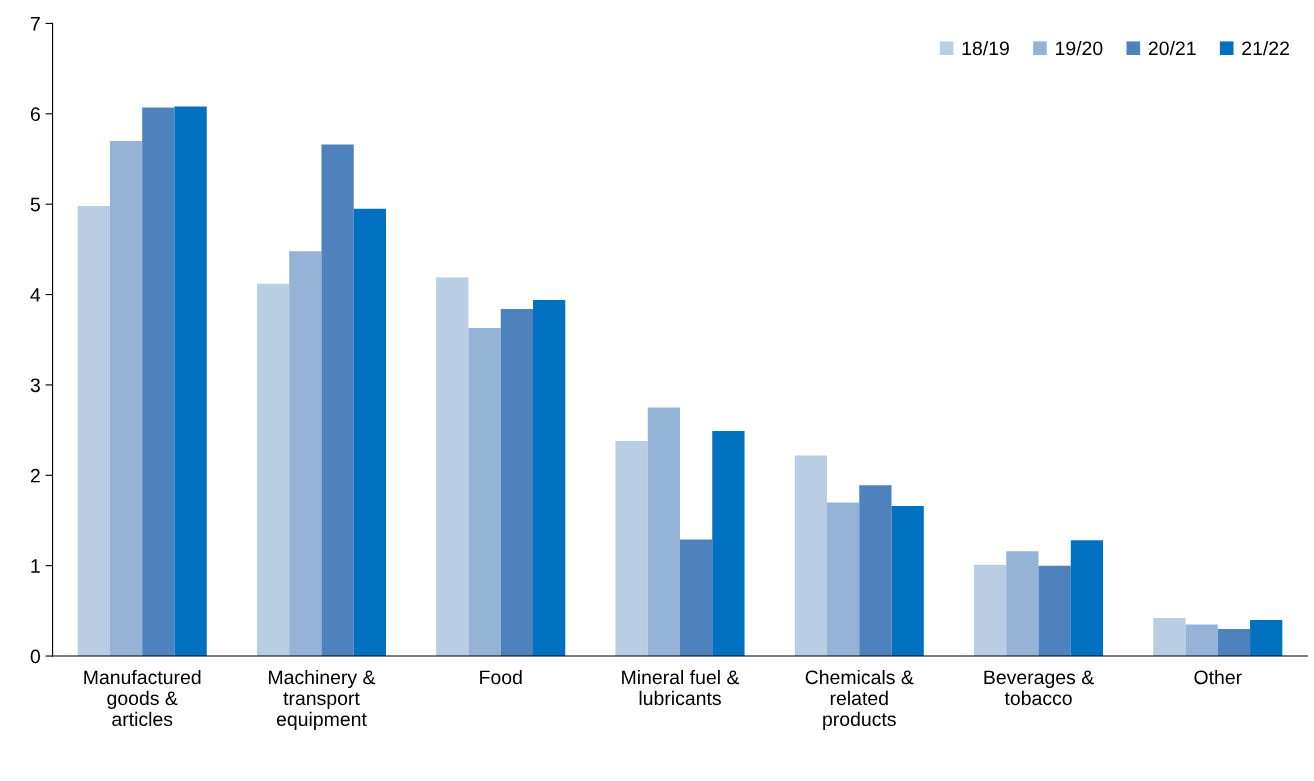  I want to click on y-tick-label: 0, so click(35, 656).